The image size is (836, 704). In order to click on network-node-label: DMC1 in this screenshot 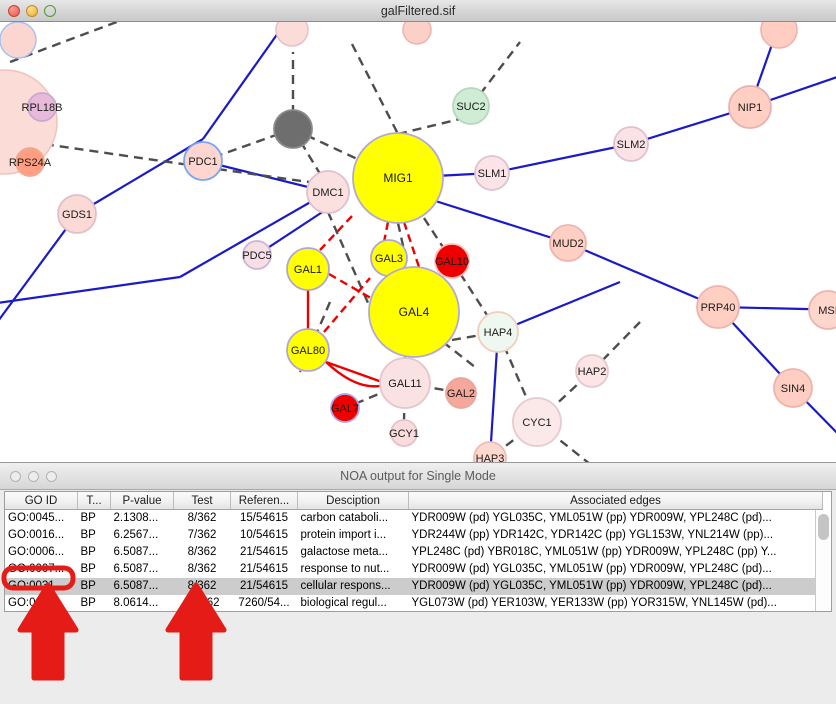, I will do `click(327, 193)`.